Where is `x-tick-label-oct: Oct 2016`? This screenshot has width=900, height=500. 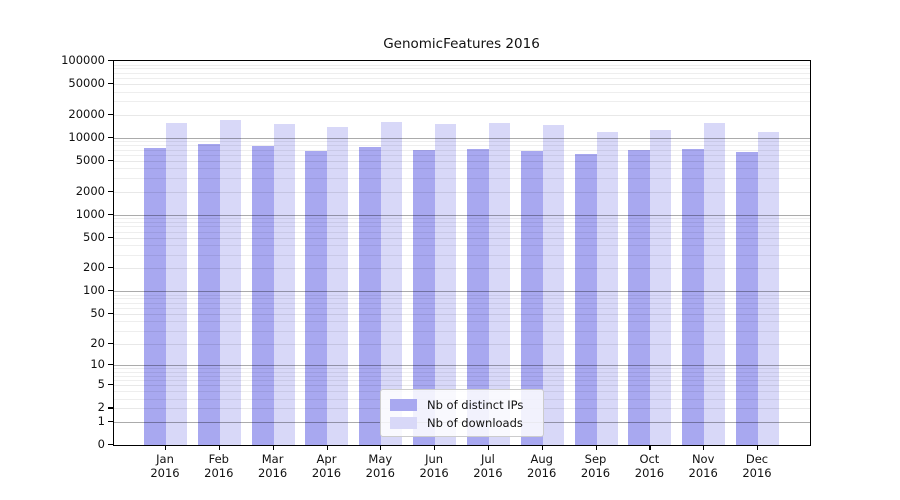 x-tick-label-oct: Oct 2016 is located at coordinates (649, 466).